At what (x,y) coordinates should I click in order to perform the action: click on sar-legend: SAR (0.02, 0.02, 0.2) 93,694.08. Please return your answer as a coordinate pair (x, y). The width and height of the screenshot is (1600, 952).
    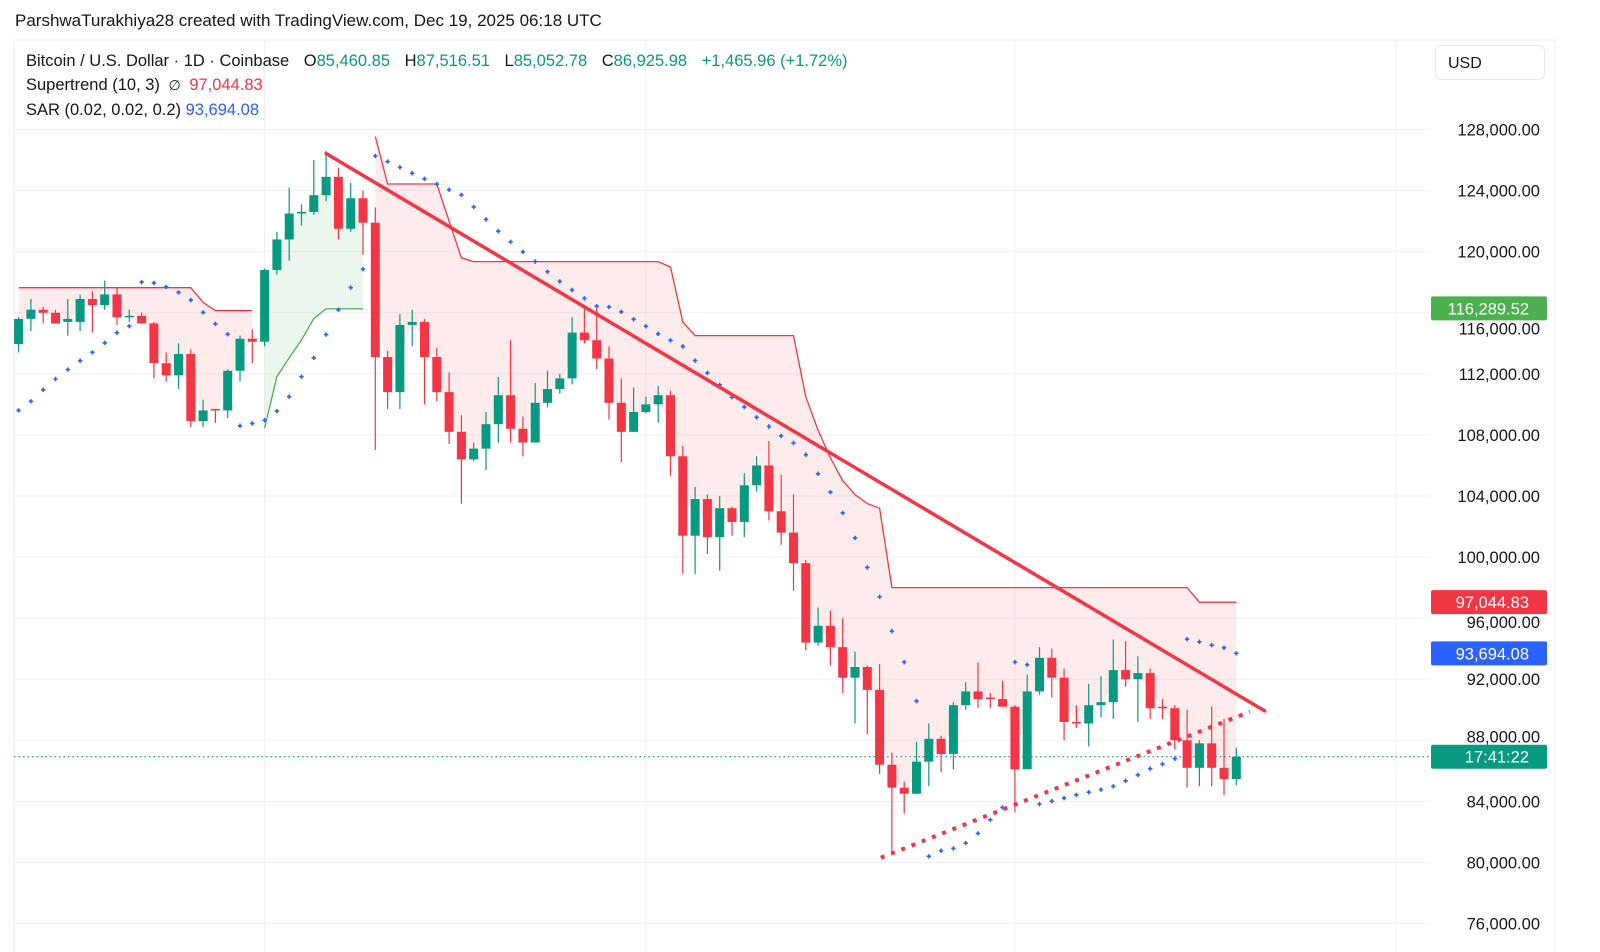
    Looking at the image, I should click on (142, 110).